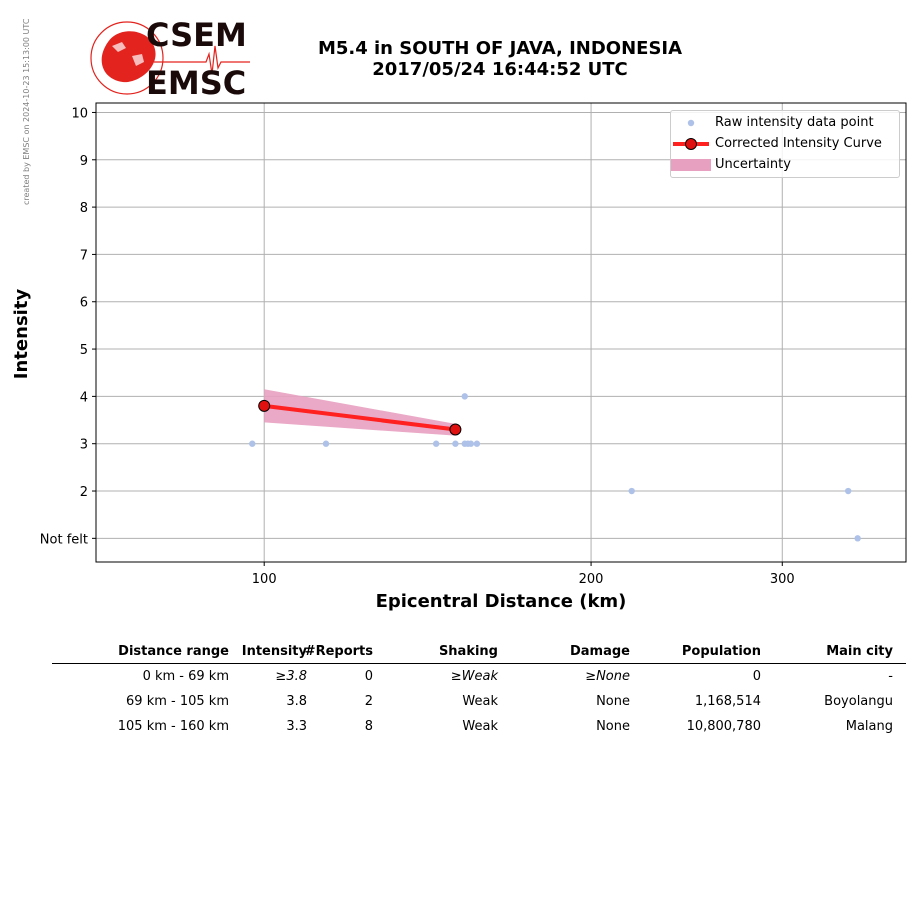  What do you see at coordinates (727, 701) in the screenshot?
I see `cell-population: 1,168,514` at bounding box center [727, 701].